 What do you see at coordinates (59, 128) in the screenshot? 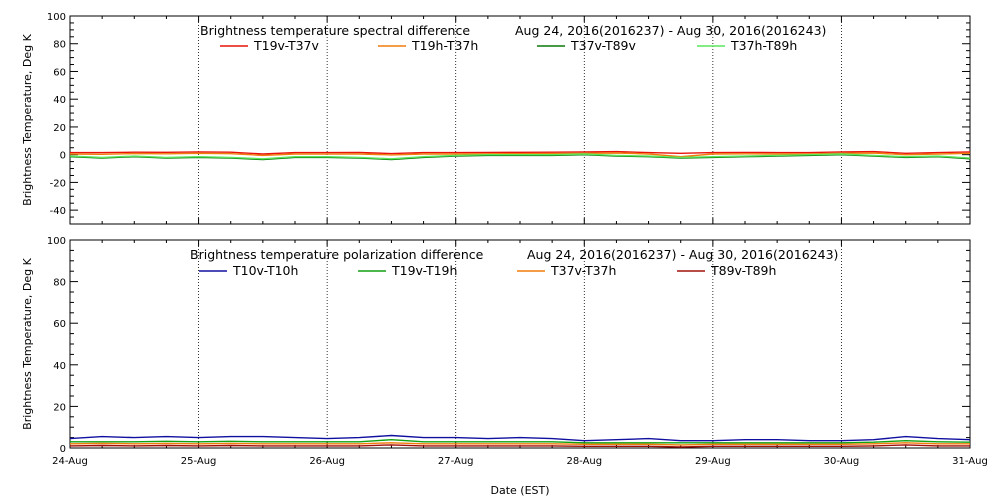
I see `spectral-y-tick-label: 20` at bounding box center [59, 128].